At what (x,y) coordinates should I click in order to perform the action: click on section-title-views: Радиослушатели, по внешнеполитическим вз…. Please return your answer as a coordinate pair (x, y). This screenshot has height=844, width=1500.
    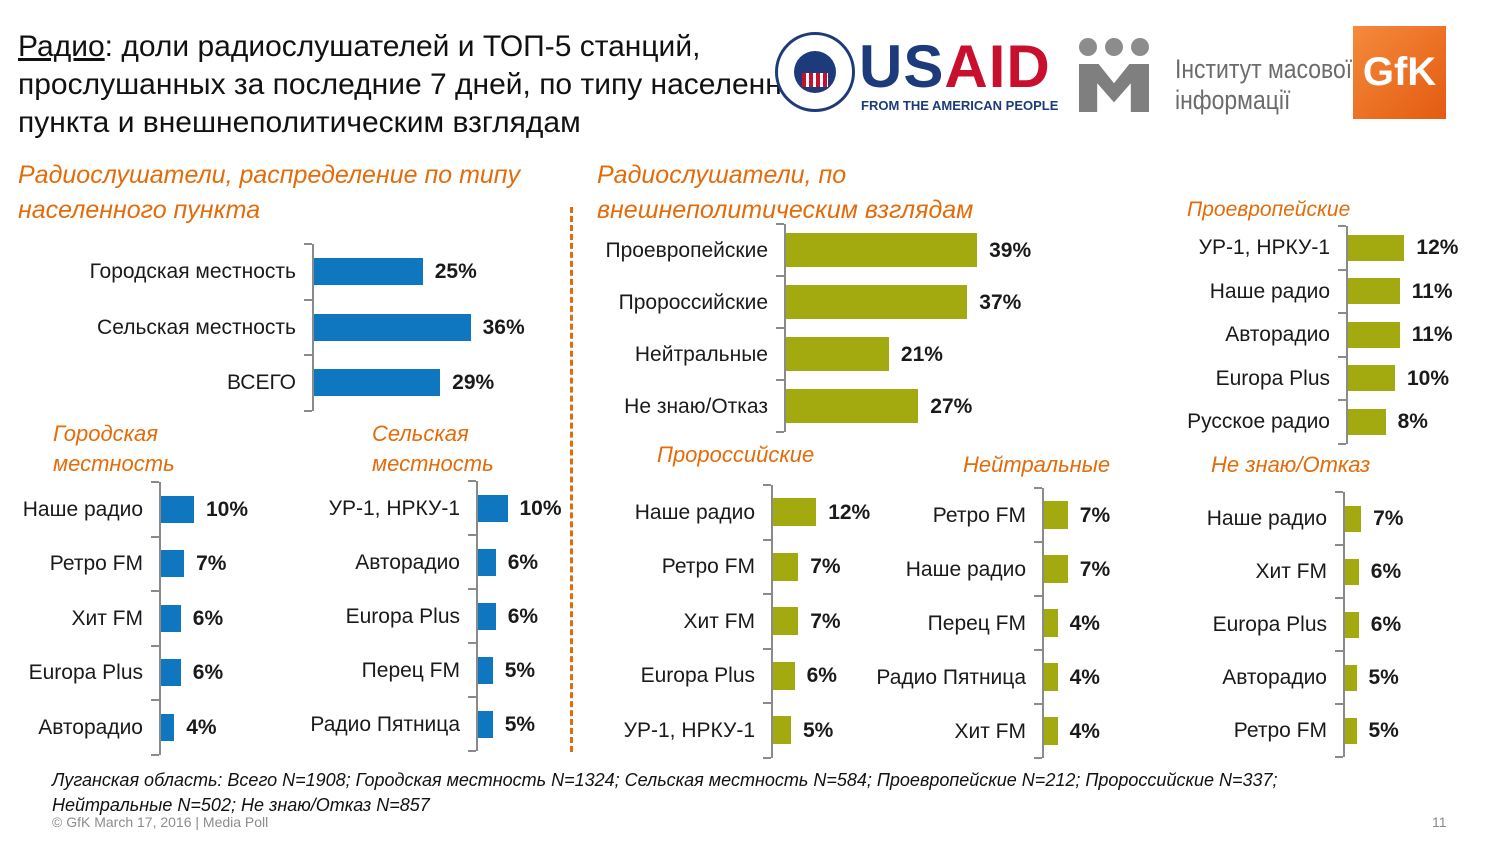
    Looking at the image, I should click on (785, 192).